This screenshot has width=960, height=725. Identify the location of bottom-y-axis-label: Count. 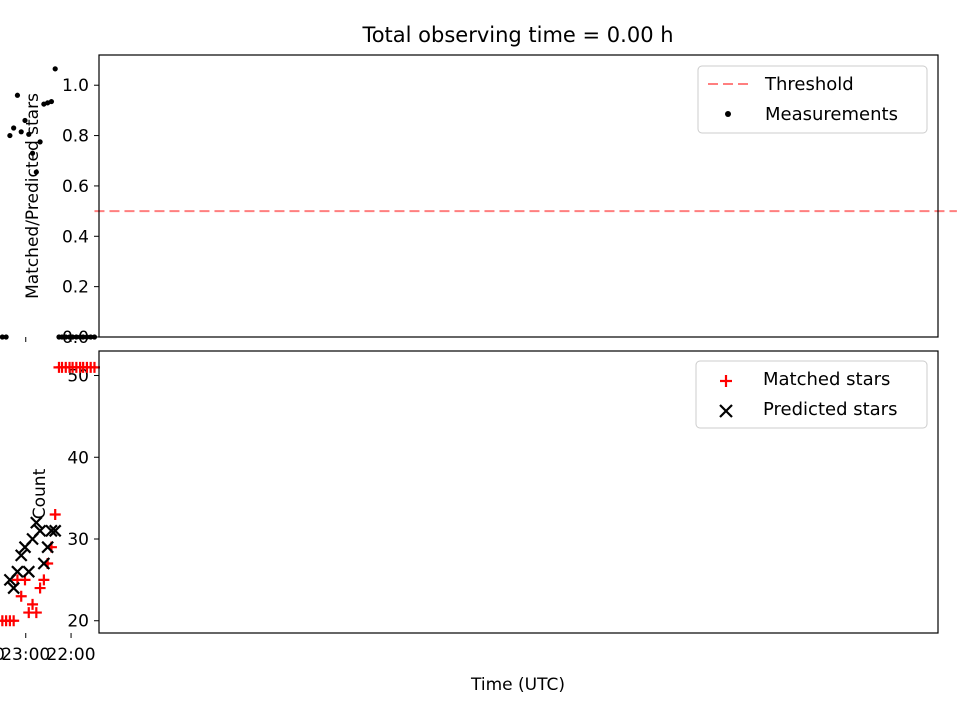
(40, 493).